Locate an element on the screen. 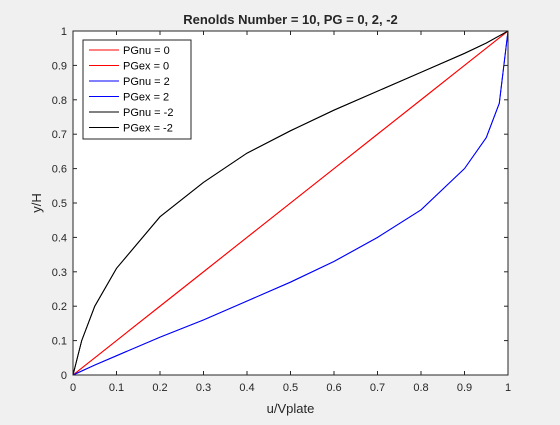 The width and height of the screenshot is (560, 425). y-tick-label: 0.9 is located at coordinates (59, 66).